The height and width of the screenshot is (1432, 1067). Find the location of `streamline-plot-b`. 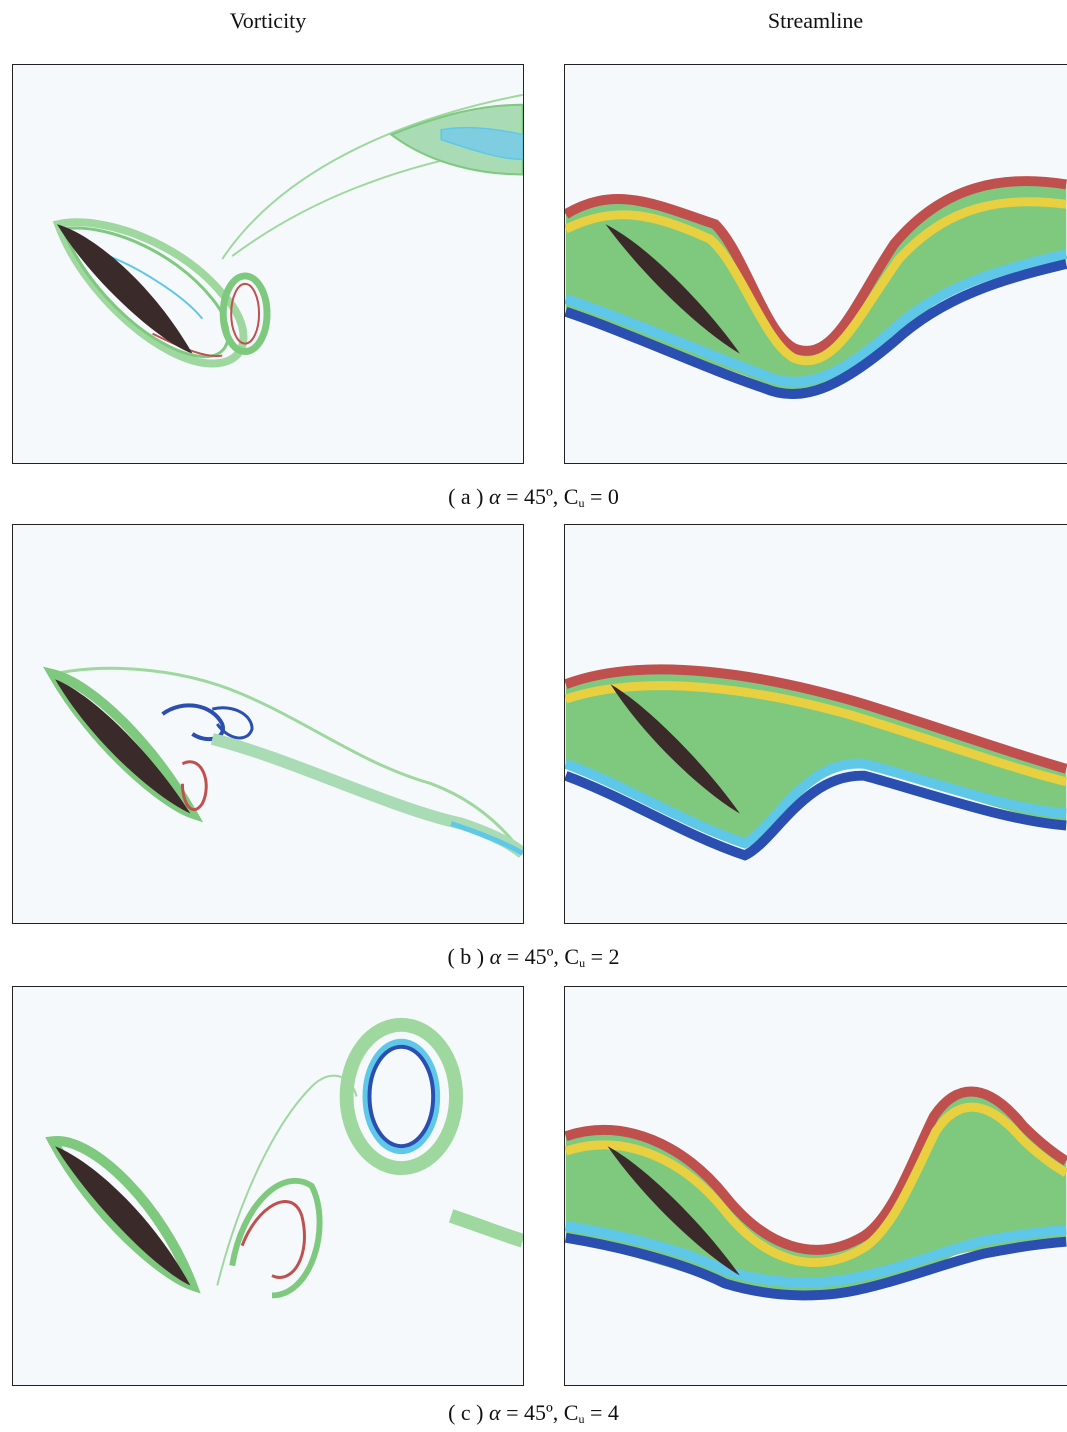

streamline-plot-b is located at coordinates (816, 762).